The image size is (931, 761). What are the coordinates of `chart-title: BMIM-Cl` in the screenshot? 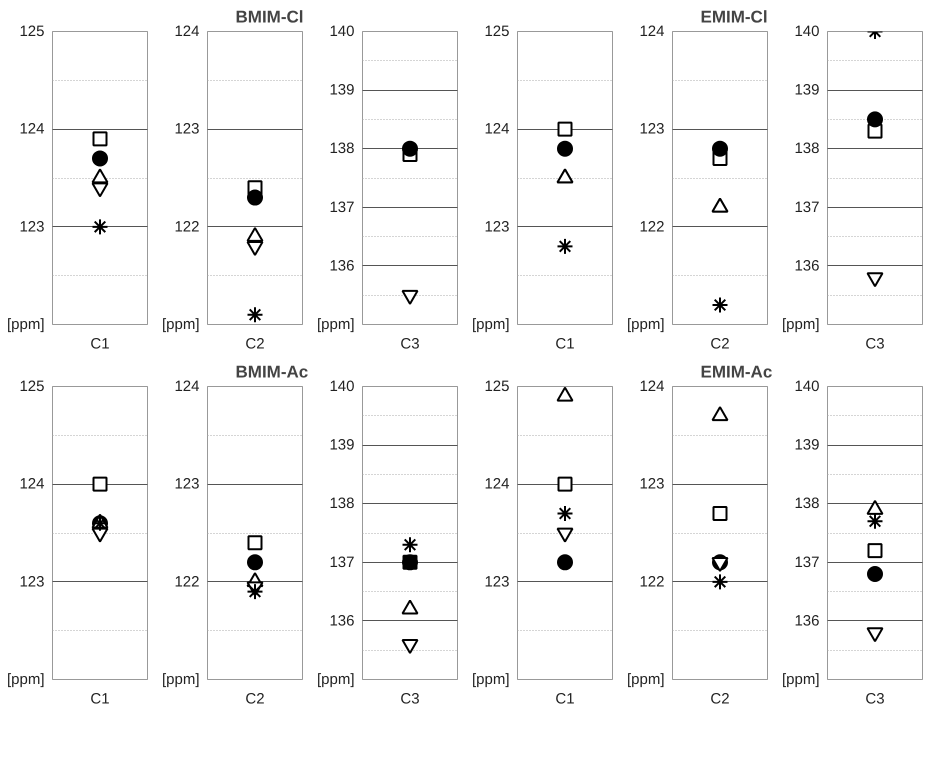 It's located at (270, 17).